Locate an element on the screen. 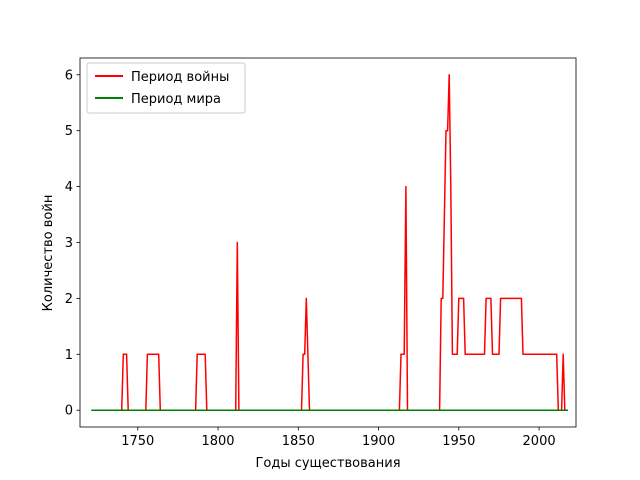 This screenshot has width=640, height=480. y-tick-label: 3 is located at coordinates (69, 243).